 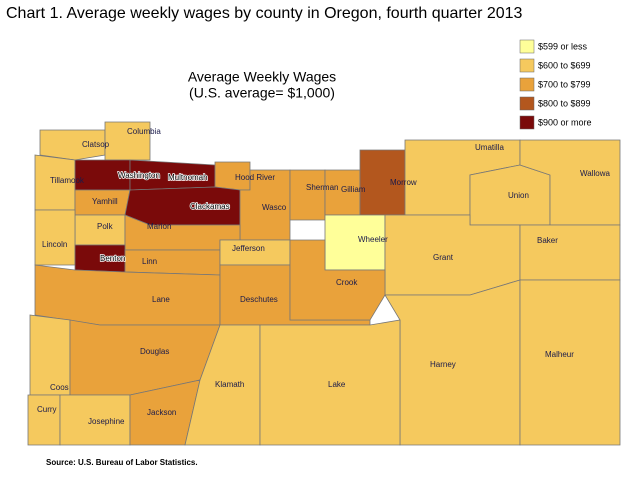 I want to click on county-label: Clackamas, so click(x=210, y=206).